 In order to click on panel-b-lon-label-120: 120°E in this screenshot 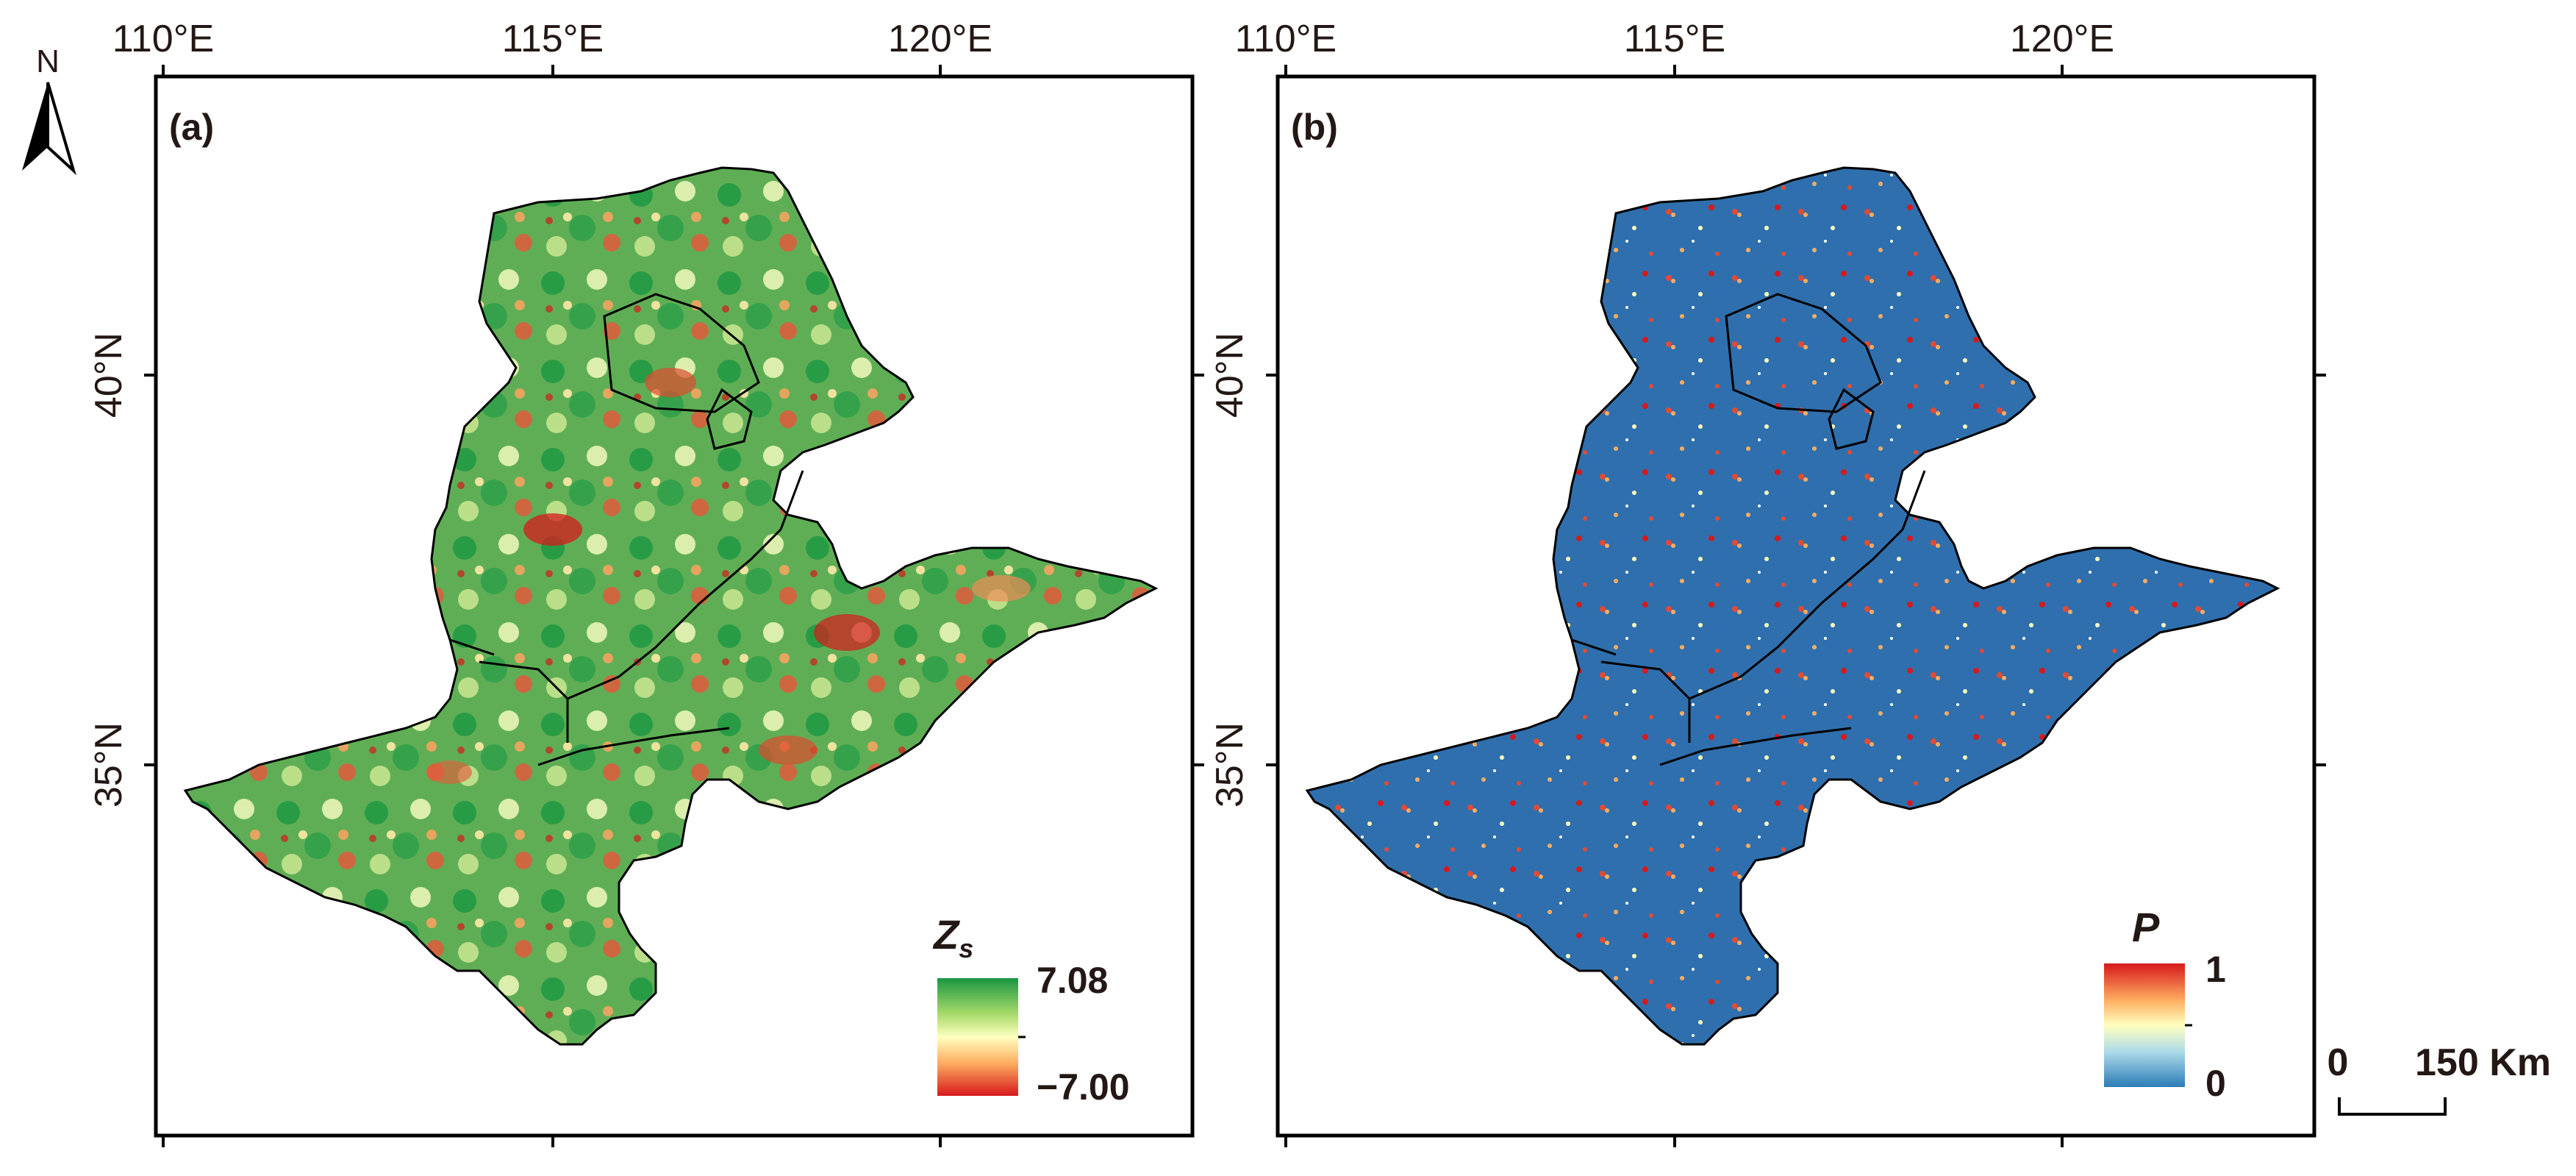, I will do `click(2062, 39)`.